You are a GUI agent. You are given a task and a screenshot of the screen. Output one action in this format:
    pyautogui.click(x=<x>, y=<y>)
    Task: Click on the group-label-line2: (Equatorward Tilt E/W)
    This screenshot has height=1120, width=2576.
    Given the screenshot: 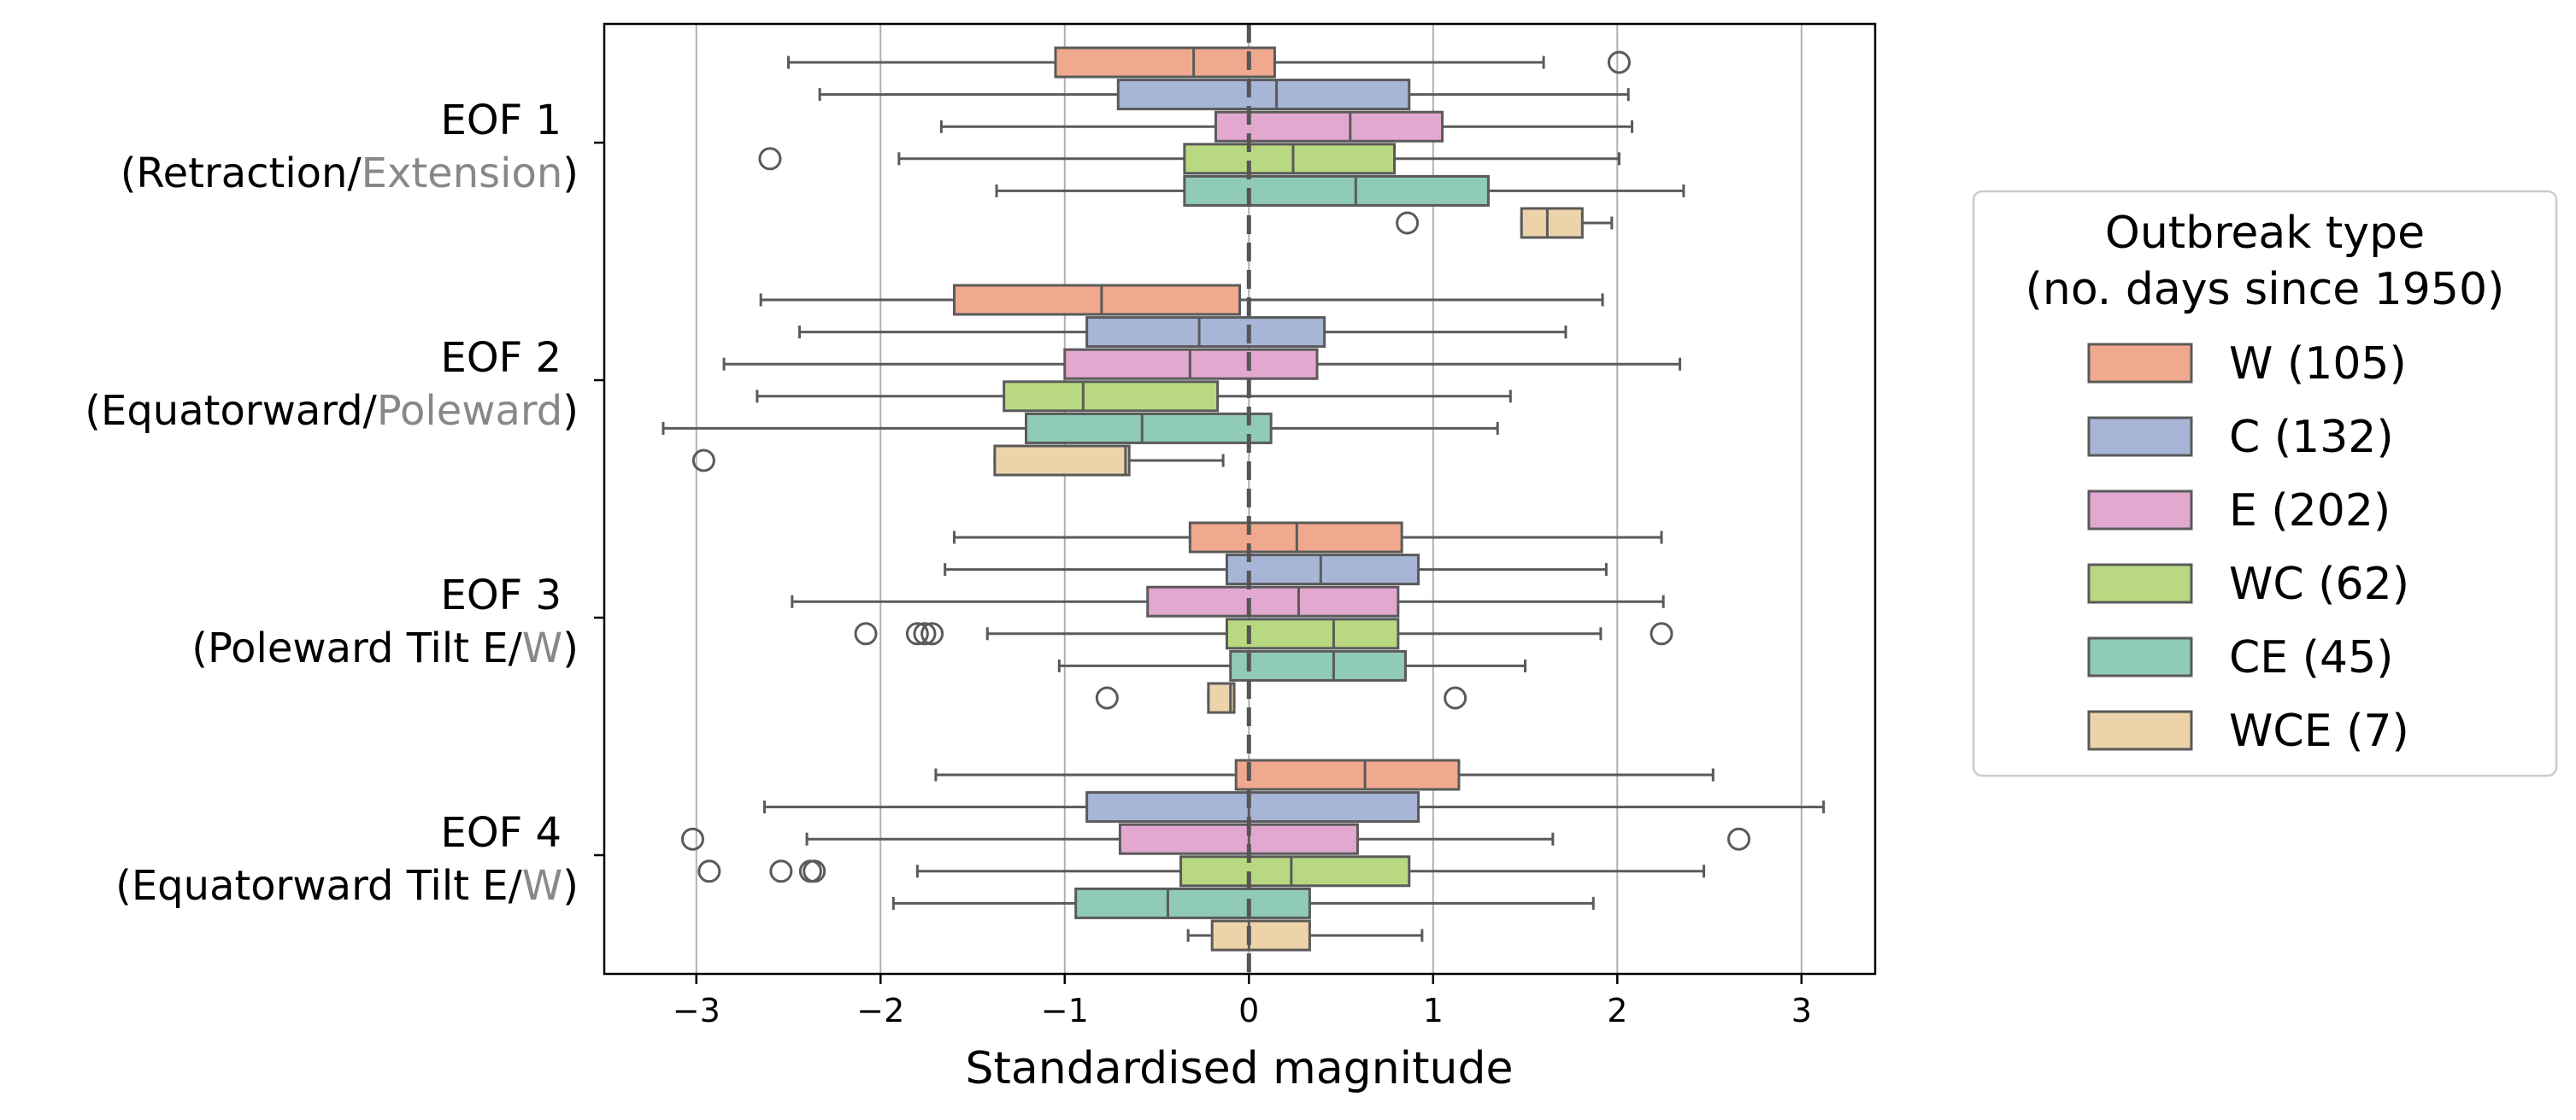 What is the action you would take?
    pyautogui.click(x=347, y=886)
    